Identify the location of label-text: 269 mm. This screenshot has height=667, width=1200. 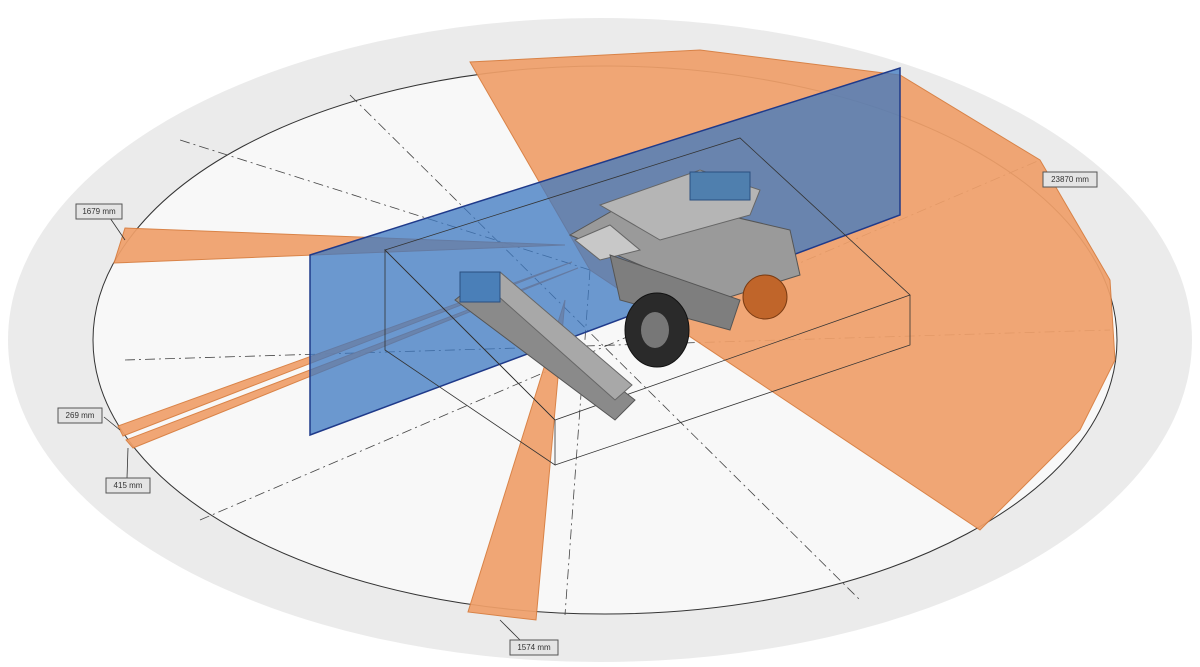
(80, 415).